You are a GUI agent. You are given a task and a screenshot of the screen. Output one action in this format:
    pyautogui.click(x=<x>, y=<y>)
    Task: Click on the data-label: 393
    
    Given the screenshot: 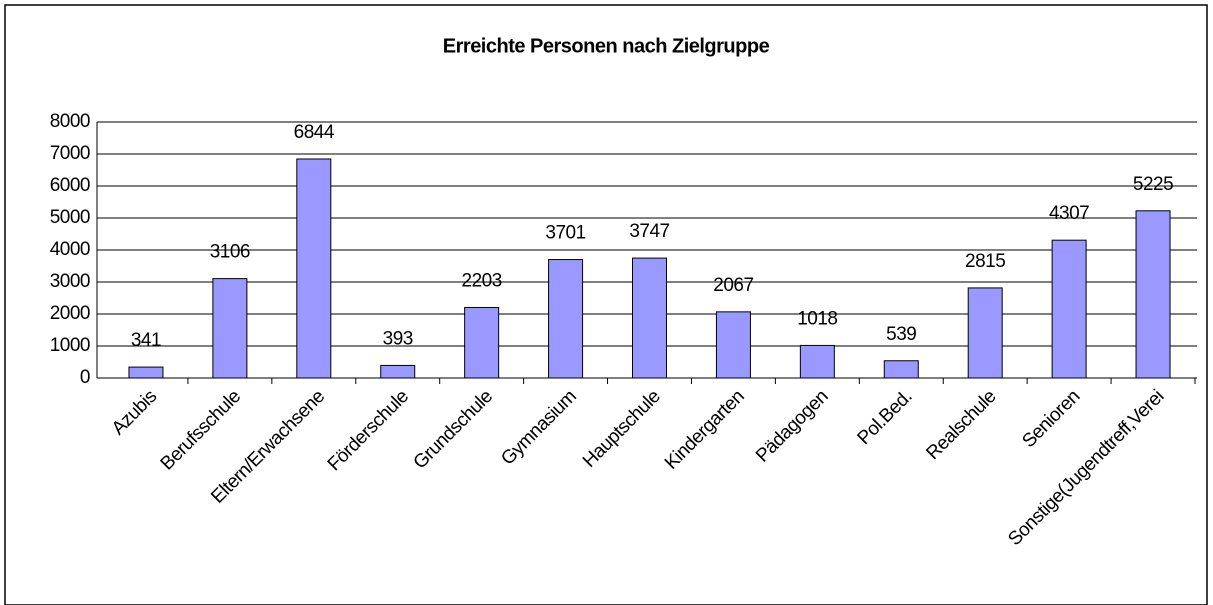 What is the action you would take?
    pyautogui.click(x=398, y=338)
    